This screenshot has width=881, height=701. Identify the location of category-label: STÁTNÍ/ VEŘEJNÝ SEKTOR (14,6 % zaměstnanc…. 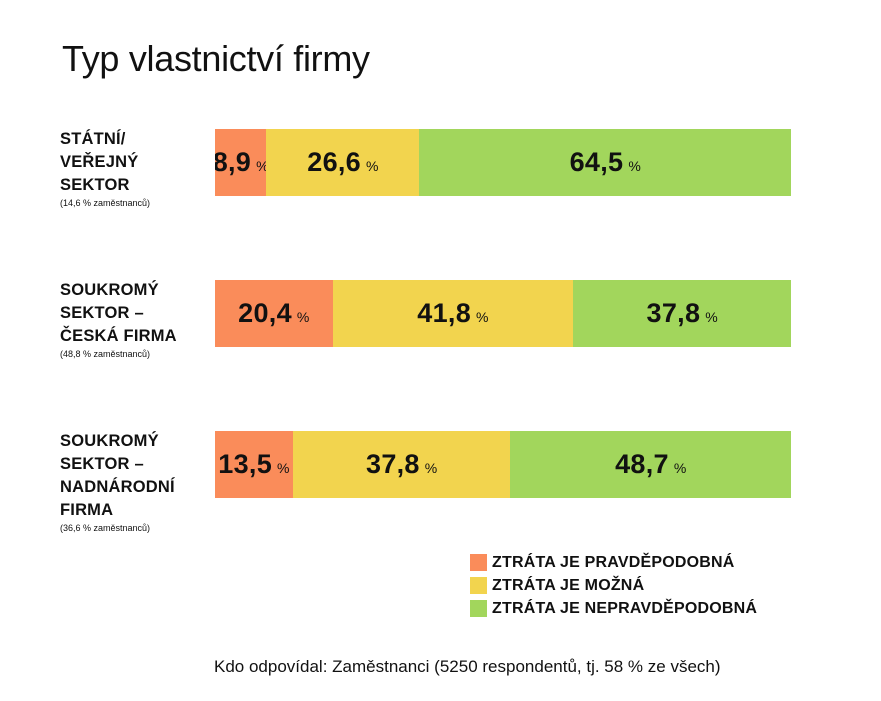
(135, 168).